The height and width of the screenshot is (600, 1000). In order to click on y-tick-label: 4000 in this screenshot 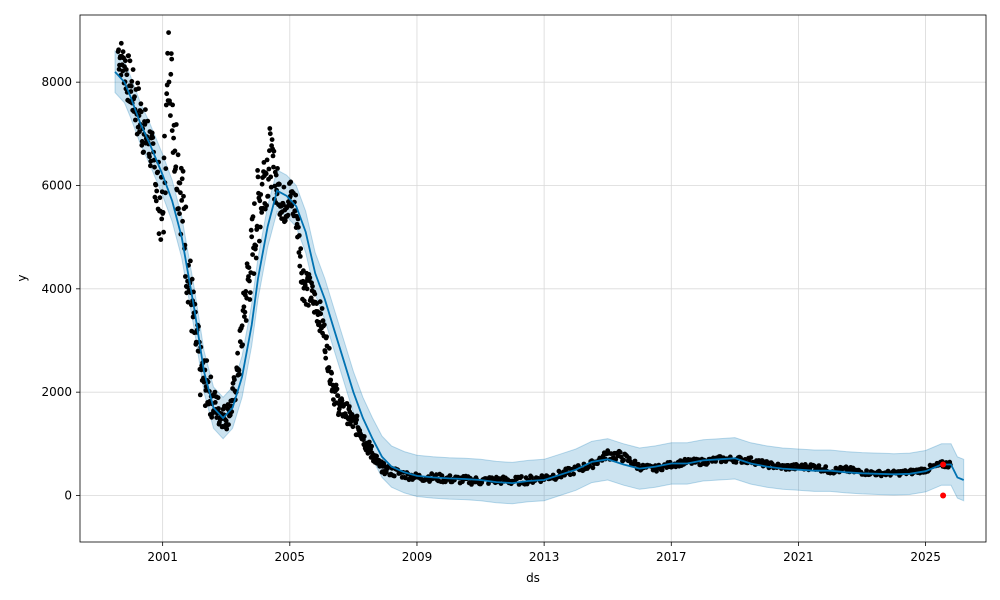, I will do `click(56, 289)`.